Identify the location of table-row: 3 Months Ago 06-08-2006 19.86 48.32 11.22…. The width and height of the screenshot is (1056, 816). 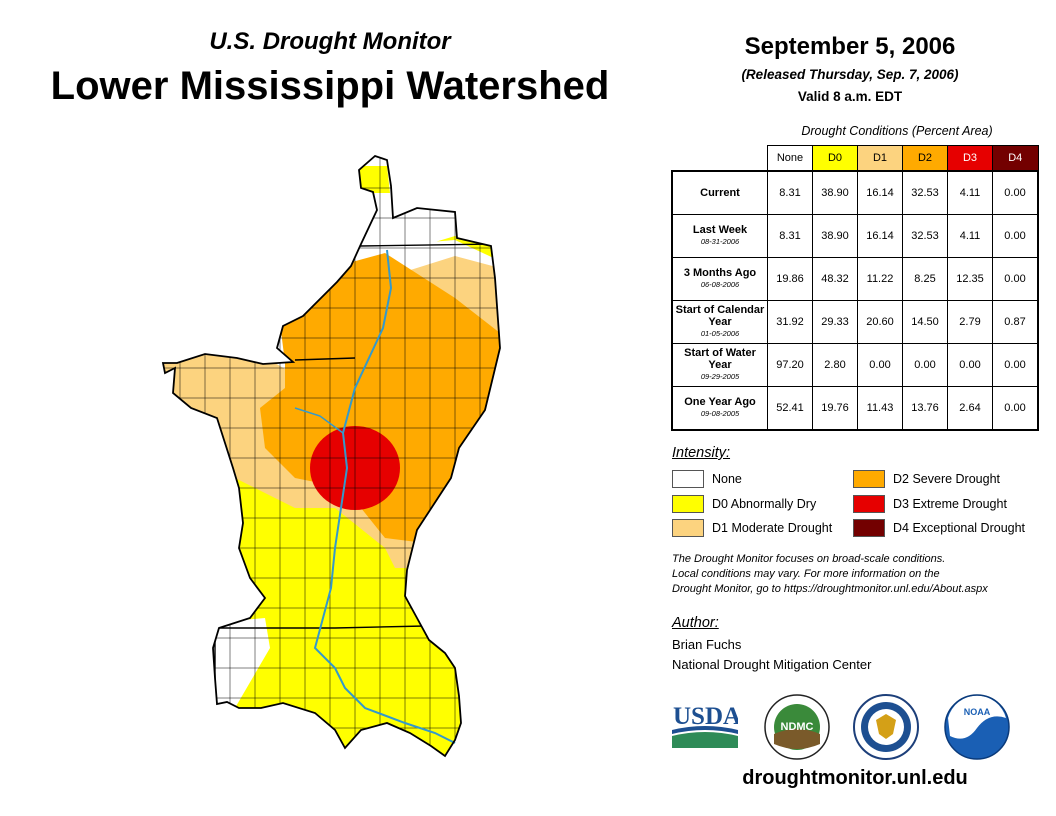
(855, 279).